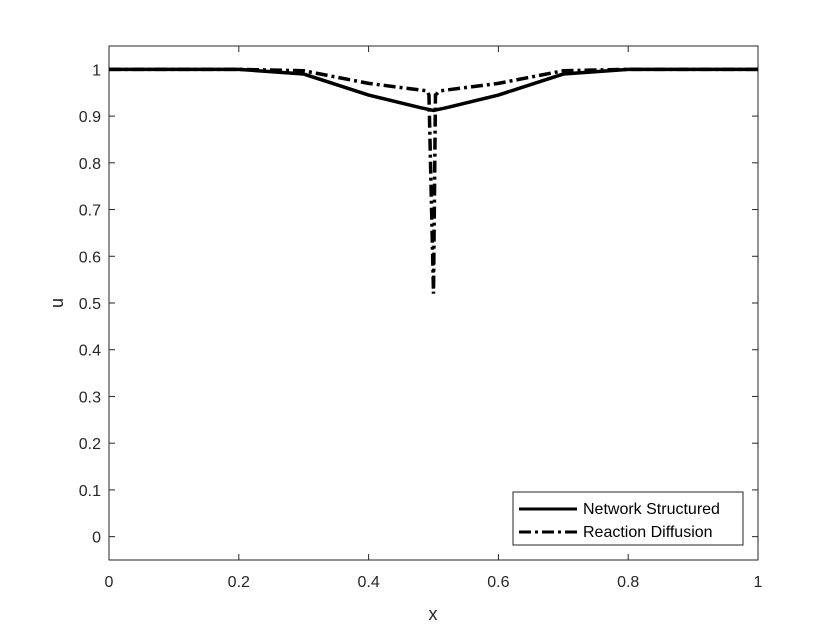 The width and height of the screenshot is (839, 635). What do you see at coordinates (433, 90) in the screenshot?
I see `series-line-network-structured` at bounding box center [433, 90].